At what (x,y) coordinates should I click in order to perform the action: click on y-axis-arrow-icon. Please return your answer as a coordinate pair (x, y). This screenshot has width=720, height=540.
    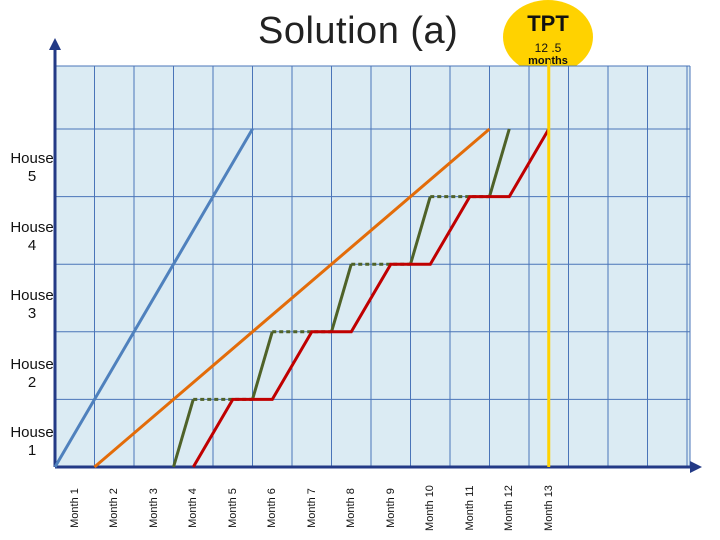
    Looking at the image, I should click on (55, 44).